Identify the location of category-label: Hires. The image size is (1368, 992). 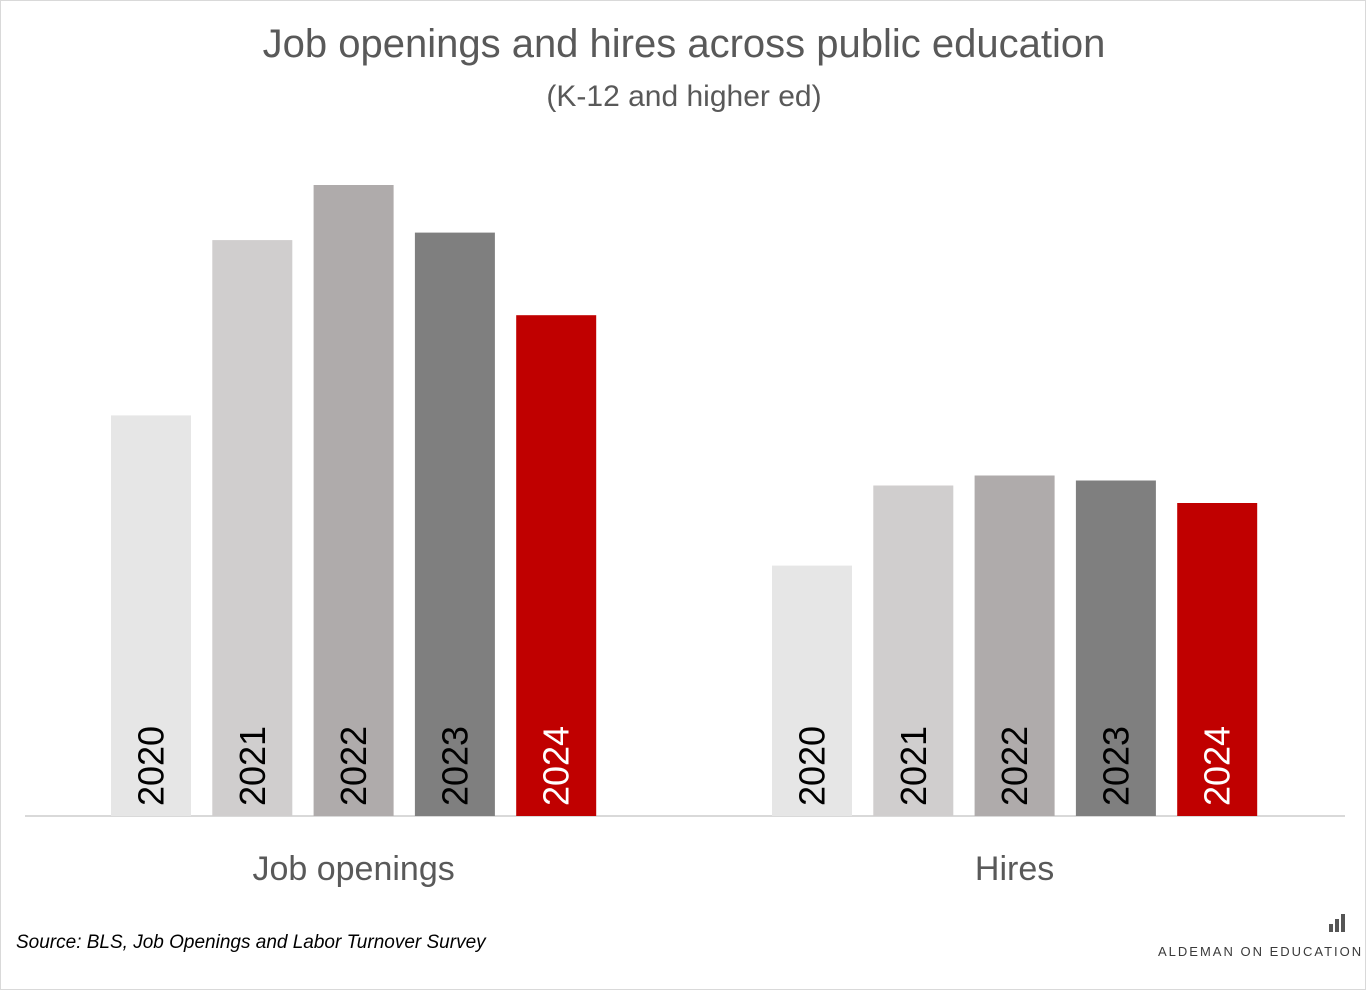
(1014, 869).